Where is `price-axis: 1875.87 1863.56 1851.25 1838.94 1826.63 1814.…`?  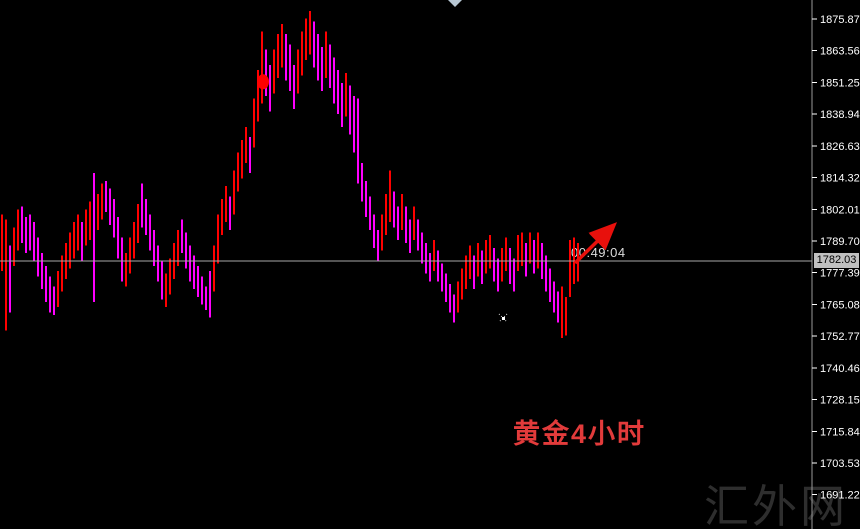
price-axis: 1875.87 1863.56 1851.25 1838.94 1826.63 1814.… is located at coordinates (835, 264).